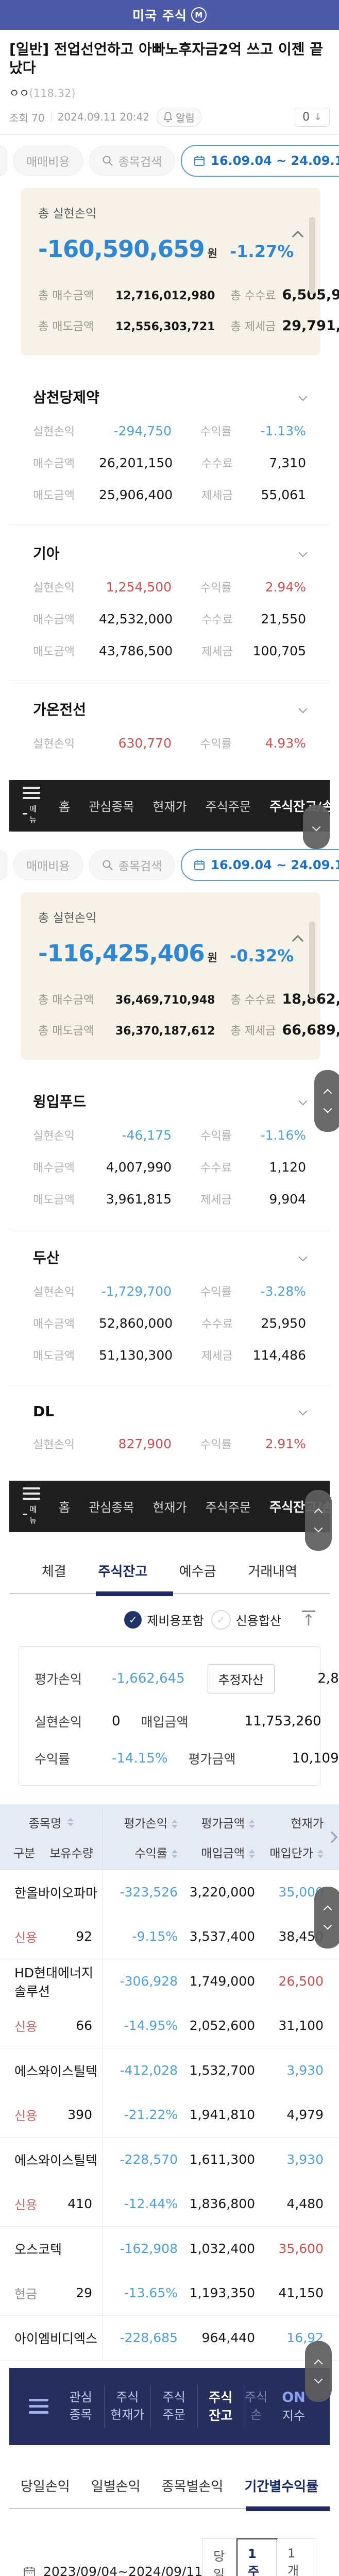  What do you see at coordinates (283, 619) in the screenshot?
I see `value: 21,550` at bounding box center [283, 619].